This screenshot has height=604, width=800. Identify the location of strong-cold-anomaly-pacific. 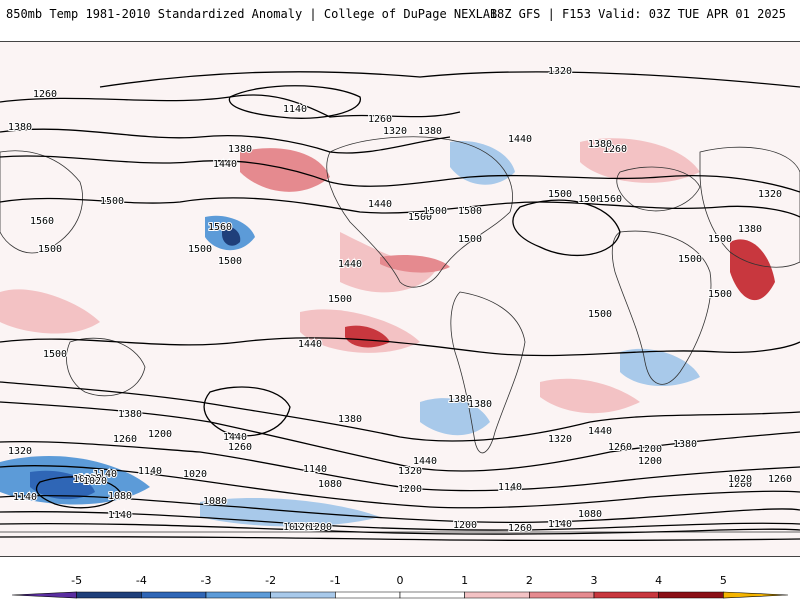
(231, 236).